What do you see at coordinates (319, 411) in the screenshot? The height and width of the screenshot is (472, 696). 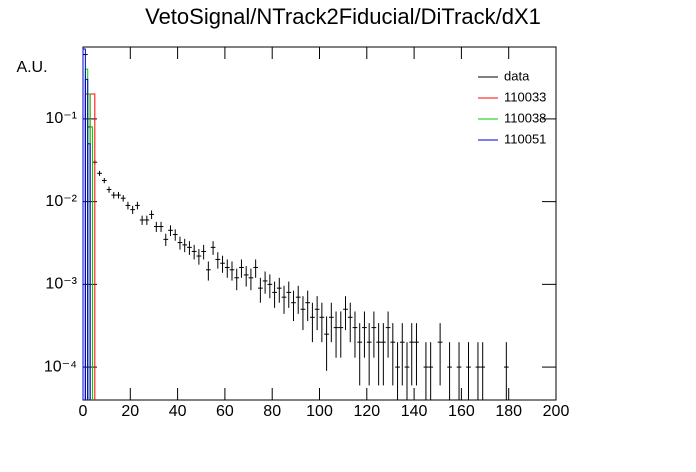 I see `x-tick-label: 100` at bounding box center [319, 411].